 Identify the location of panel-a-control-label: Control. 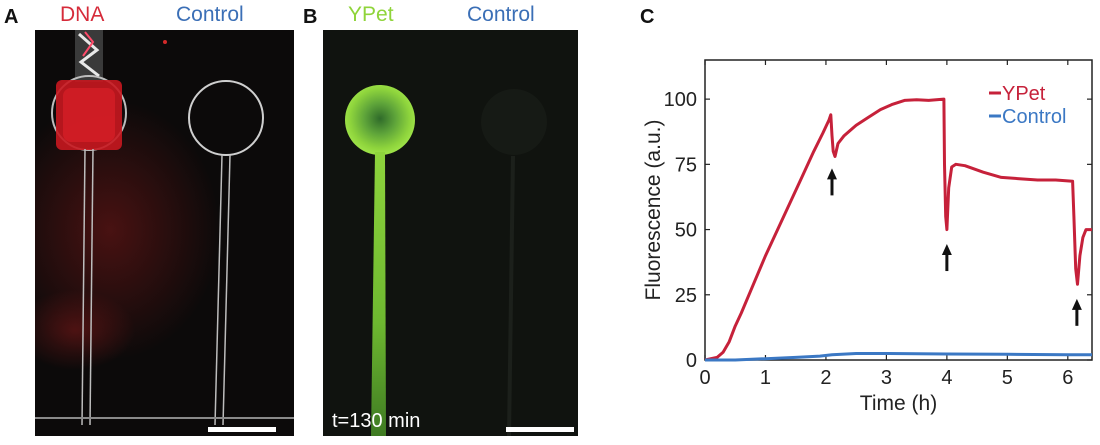
(210, 14).